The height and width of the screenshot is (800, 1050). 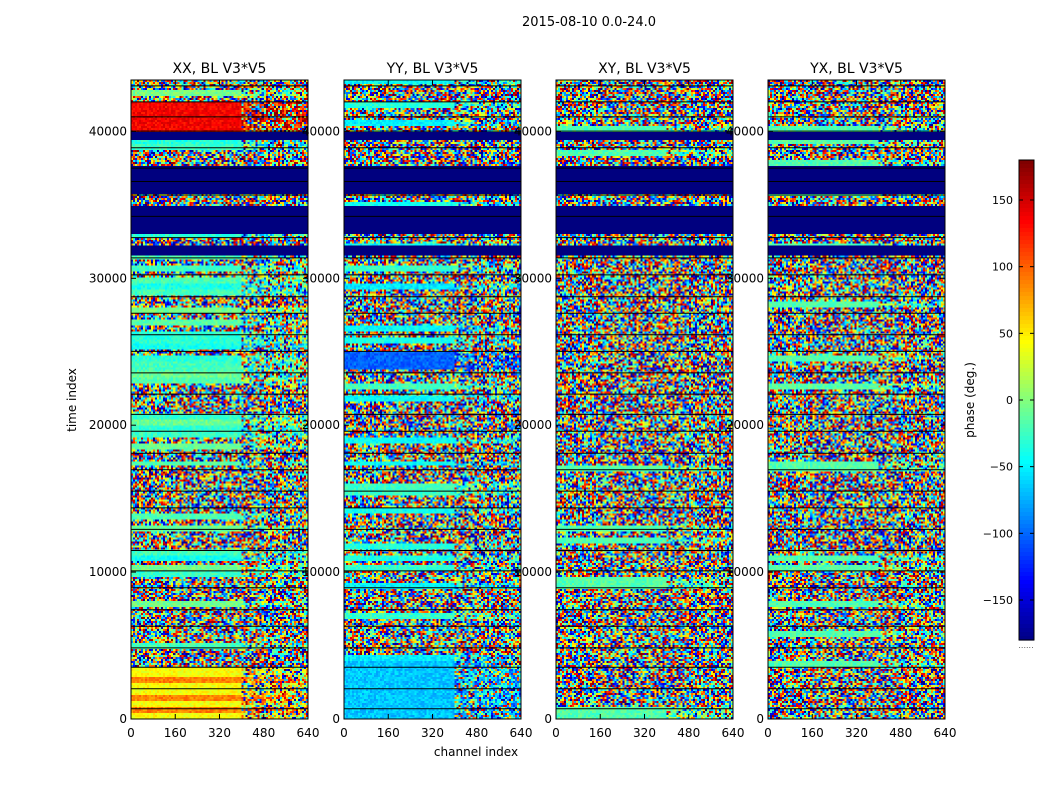 I want to click on y-tick-label: 20000, so click(x=745, y=425).